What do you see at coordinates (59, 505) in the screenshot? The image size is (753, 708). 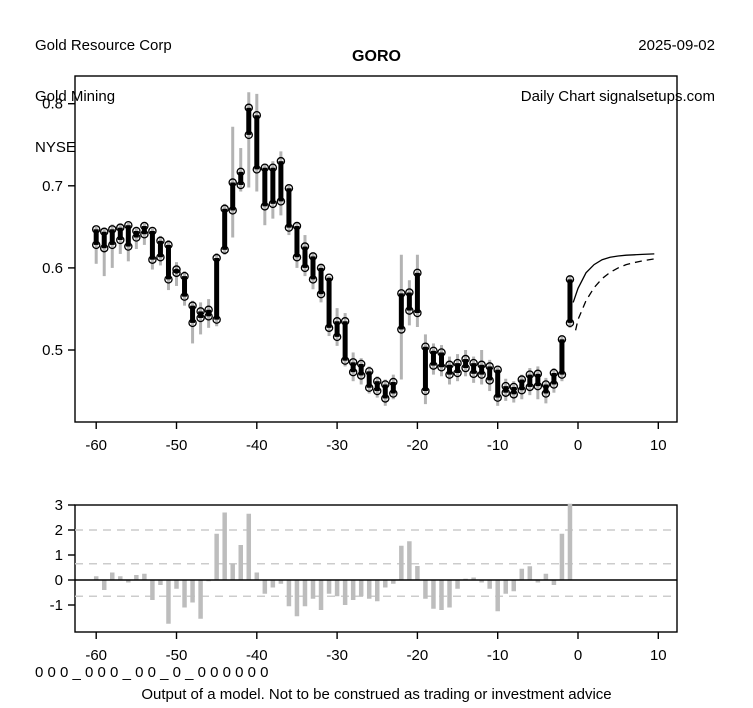 I see `y-tick-label: 3` at bounding box center [59, 505].